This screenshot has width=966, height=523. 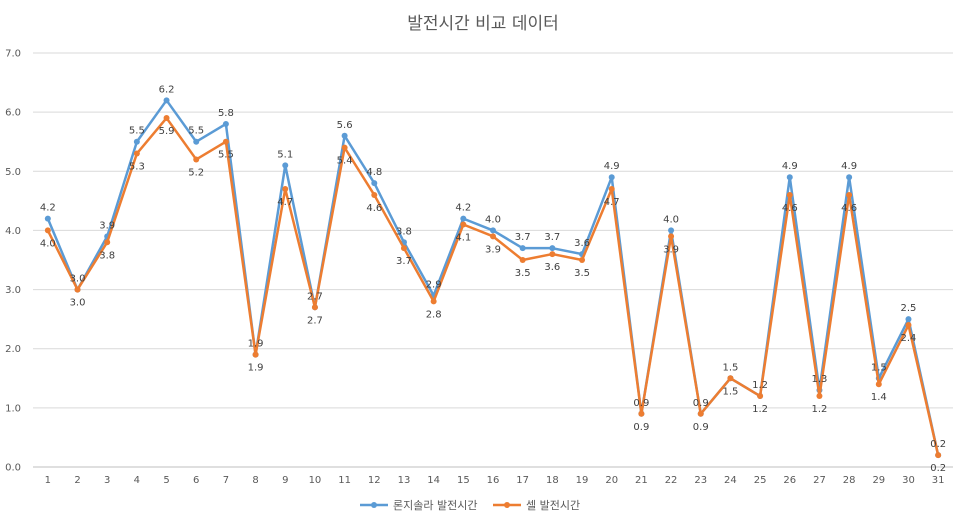 I want to click on data-label: 1.9, so click(x=256, y=344).